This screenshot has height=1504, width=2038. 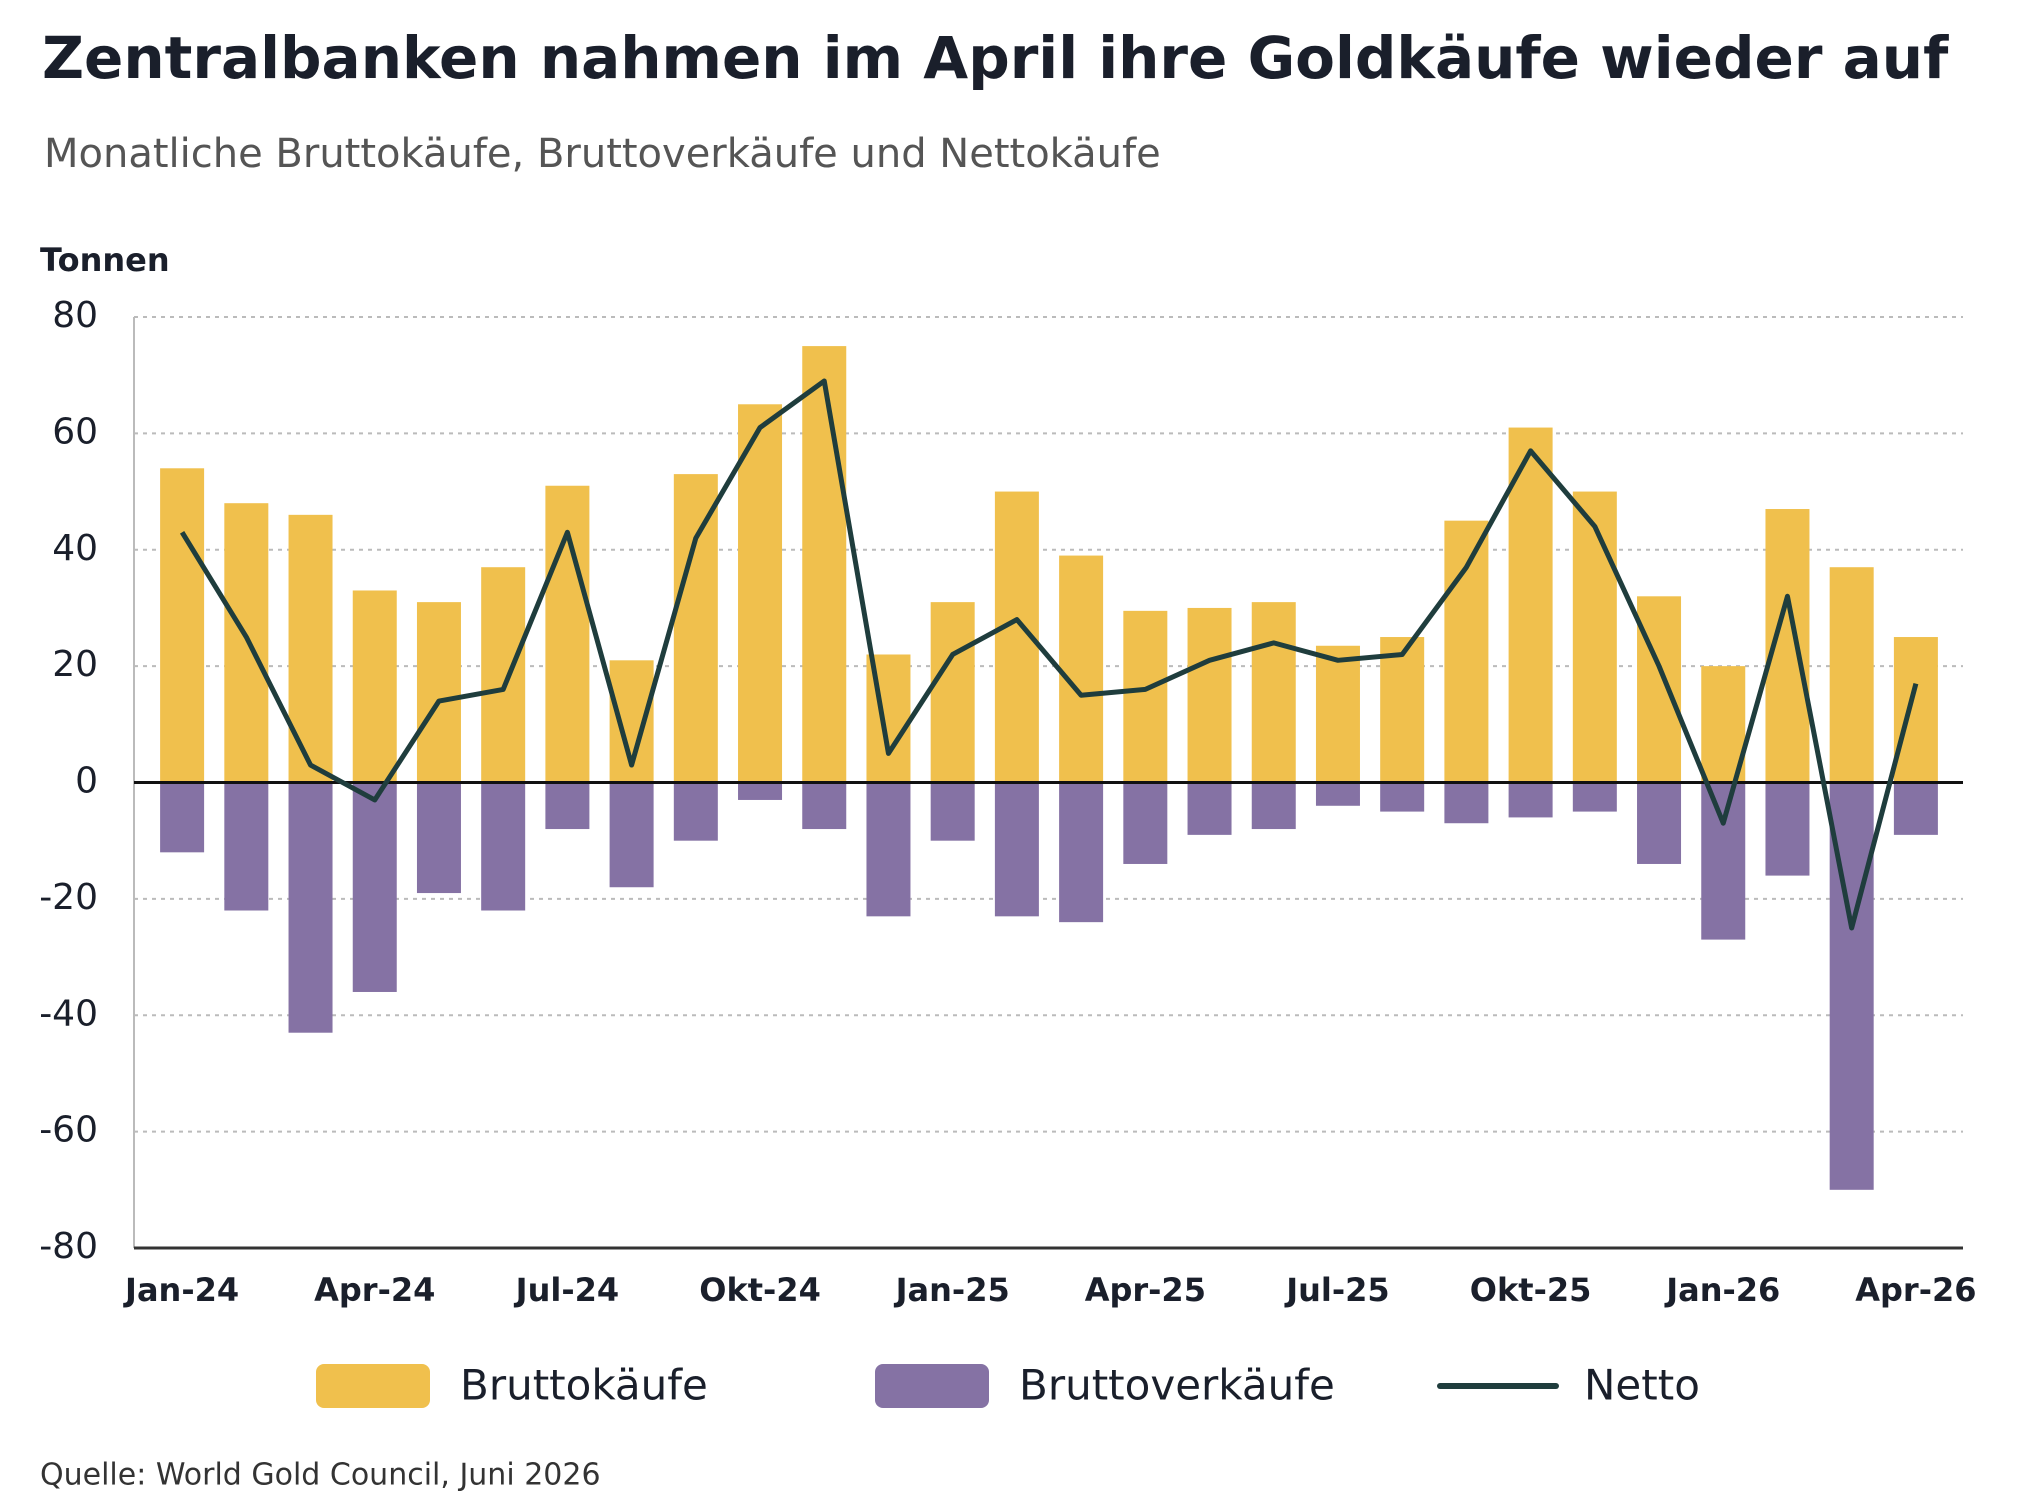 I want to click on x-tick-label: Jan-24, so click(x=181, y=1290).